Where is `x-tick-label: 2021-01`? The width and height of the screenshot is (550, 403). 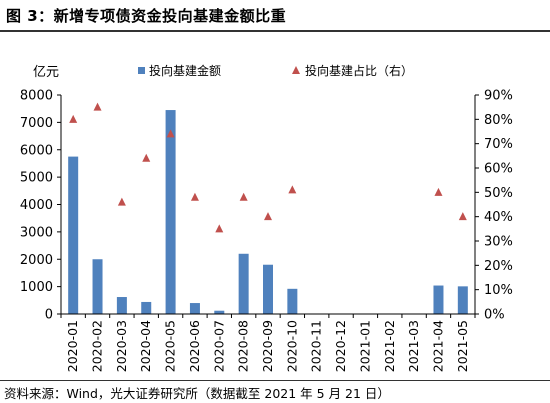 x-tick-label: 2021-01 is located at coordinates (364, 346).